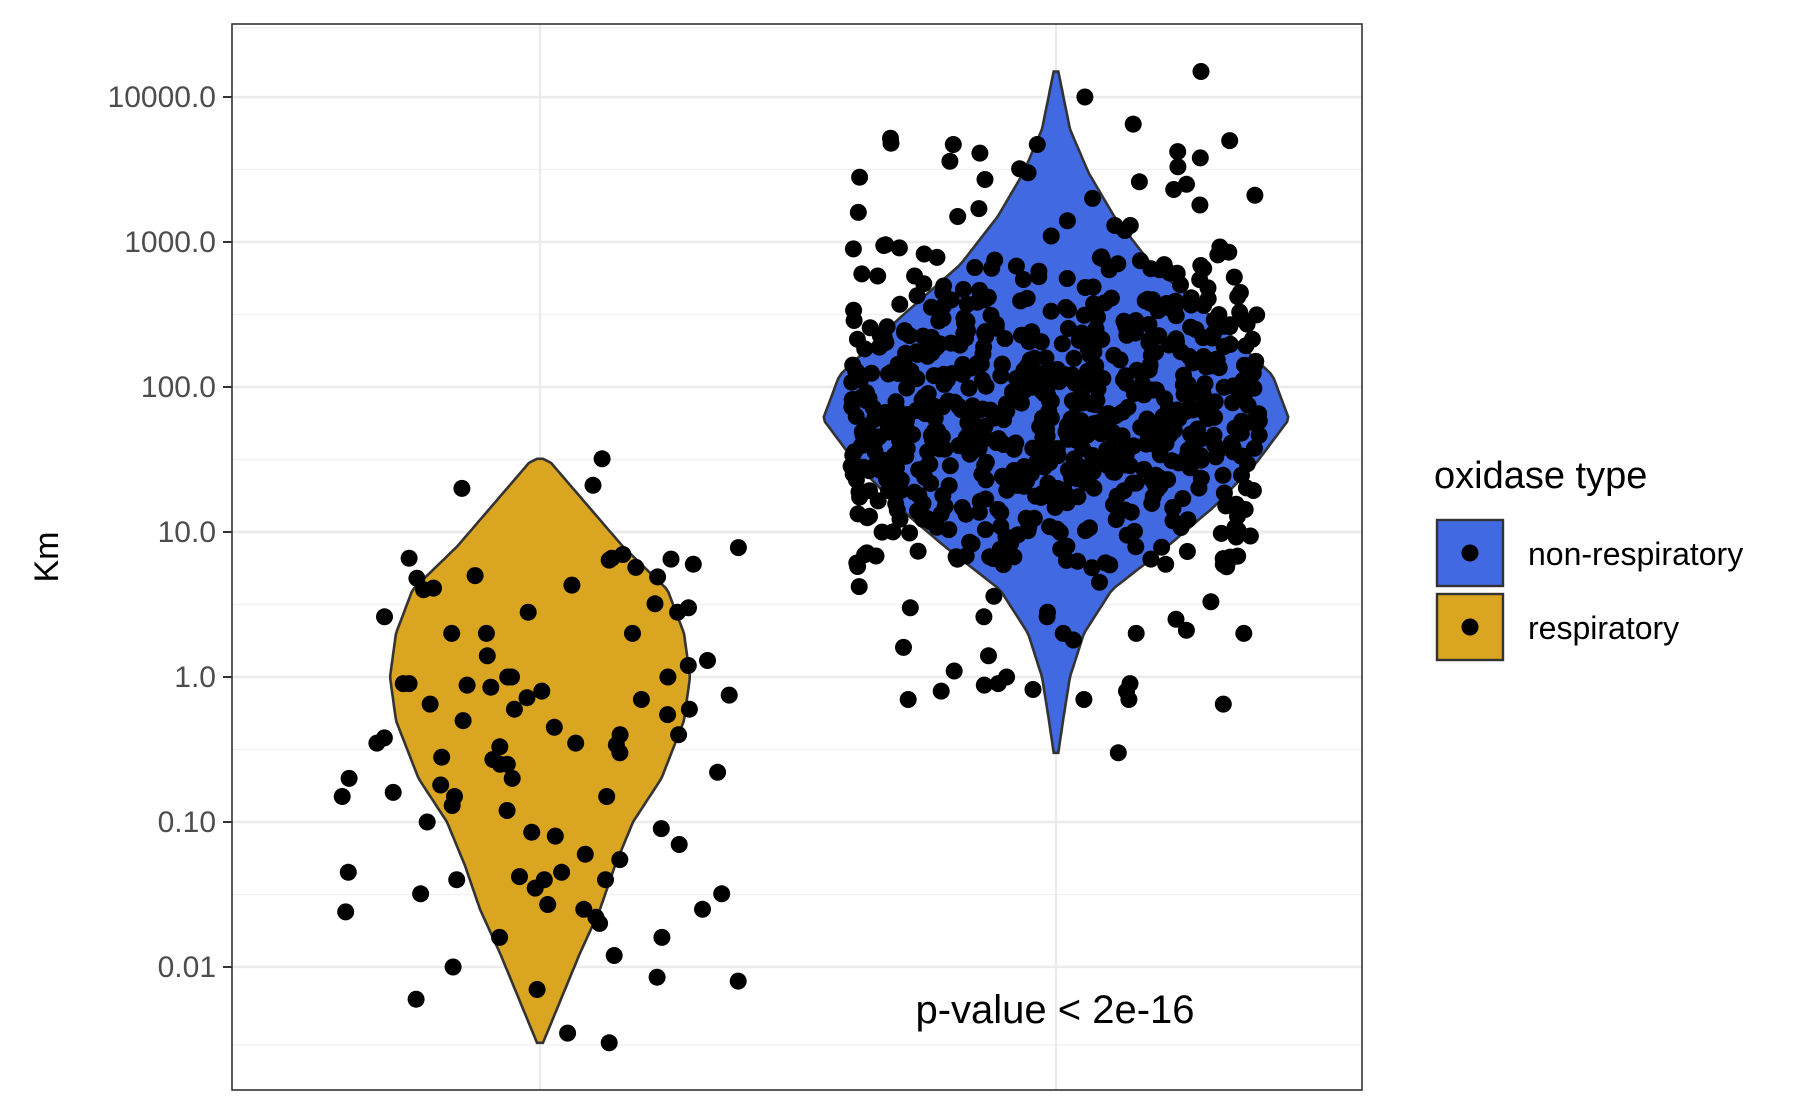 This screenshot has width=1800, height=1113. What do you see at coordinates (170, 242) in the screenshot?
I see `y-tick-label: 1000.0` at bounding box center [170, 242].